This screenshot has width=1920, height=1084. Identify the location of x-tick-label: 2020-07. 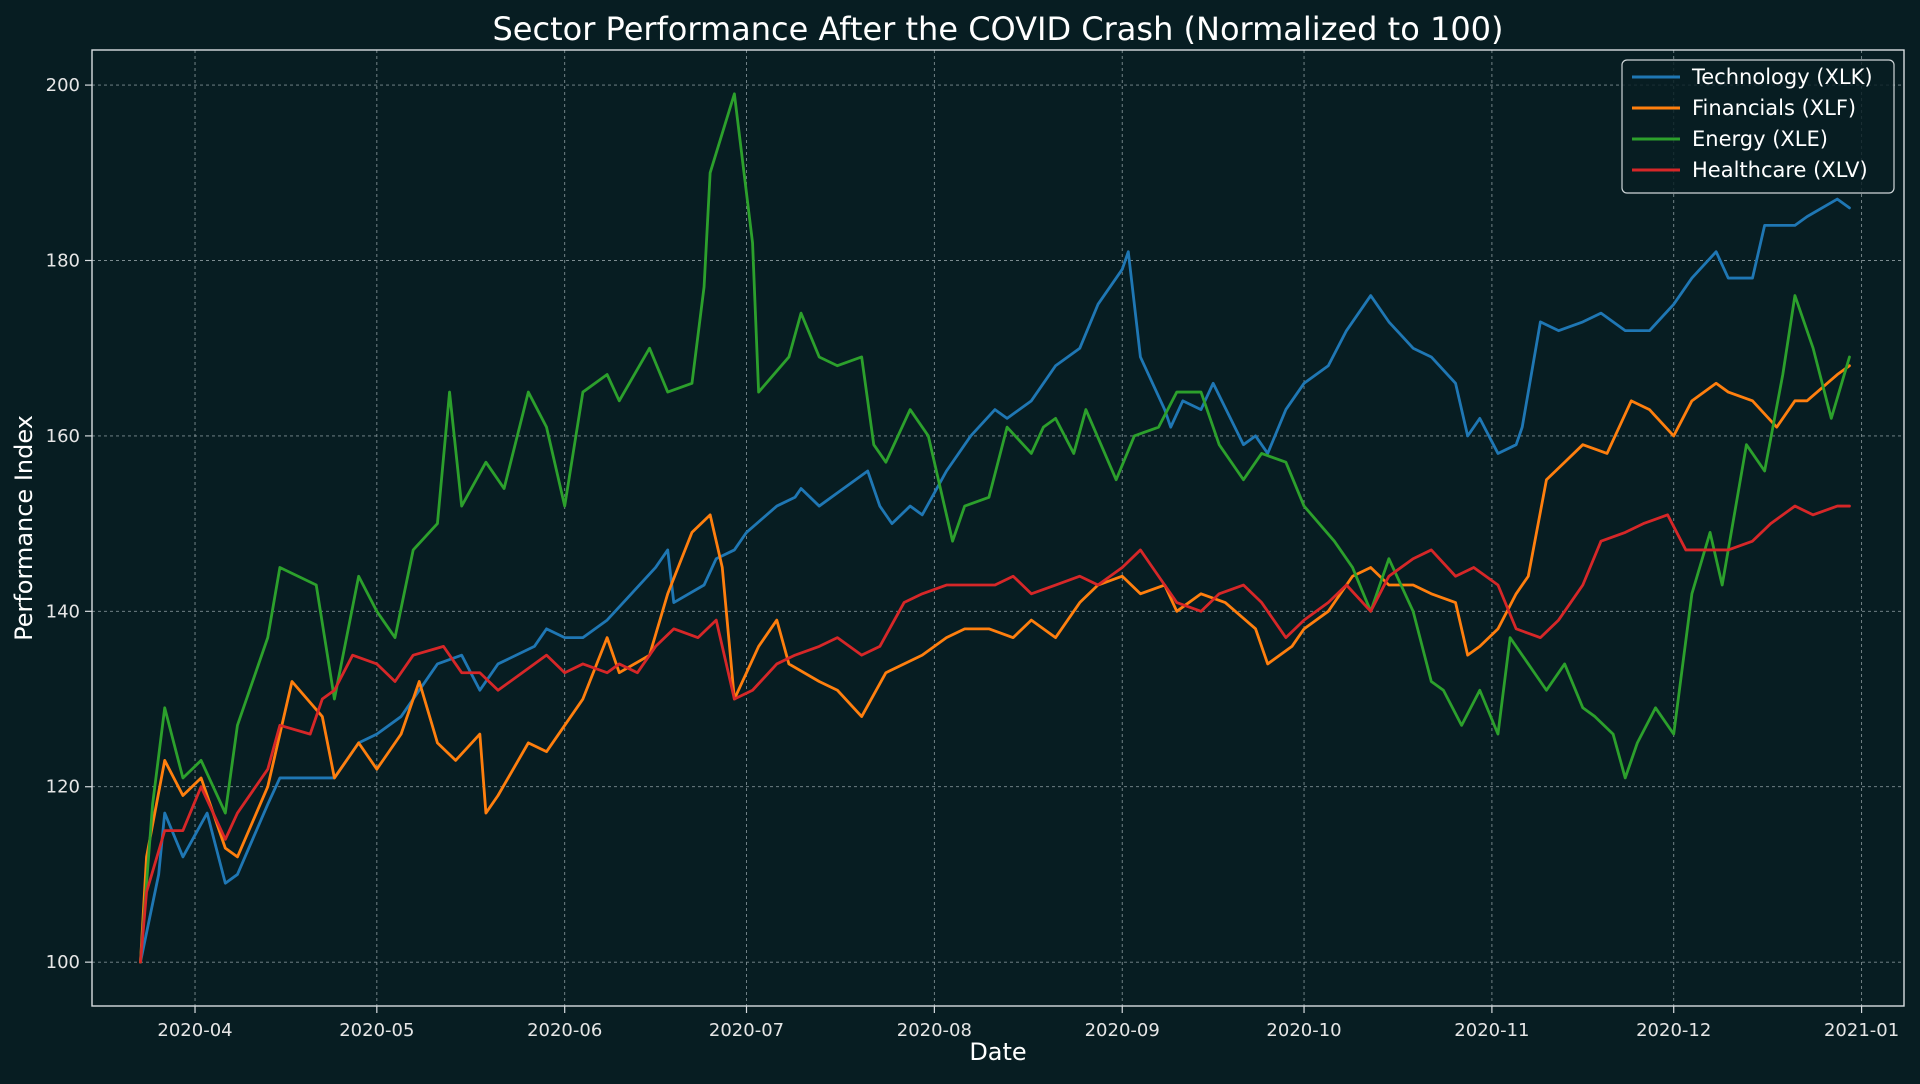
(746, 1030).